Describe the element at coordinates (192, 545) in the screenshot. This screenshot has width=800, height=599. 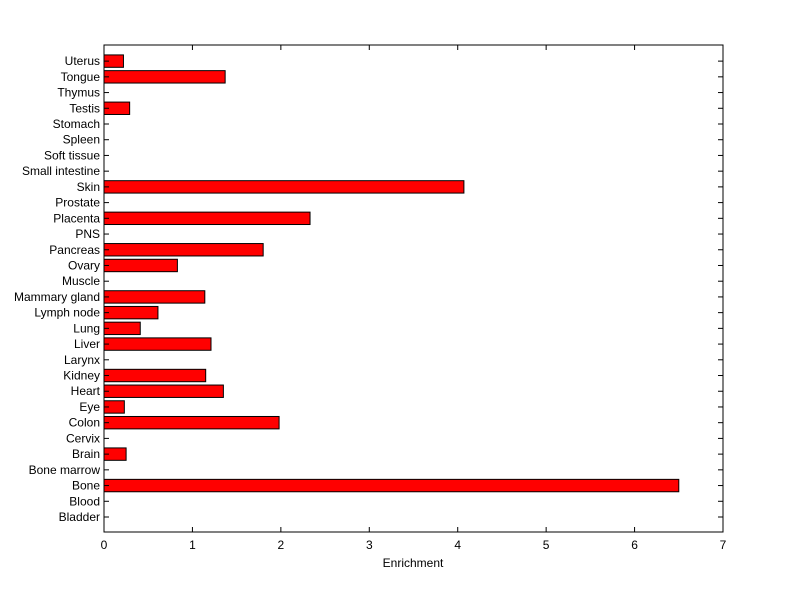
I see `x-tick-label-1: 1` at that location.